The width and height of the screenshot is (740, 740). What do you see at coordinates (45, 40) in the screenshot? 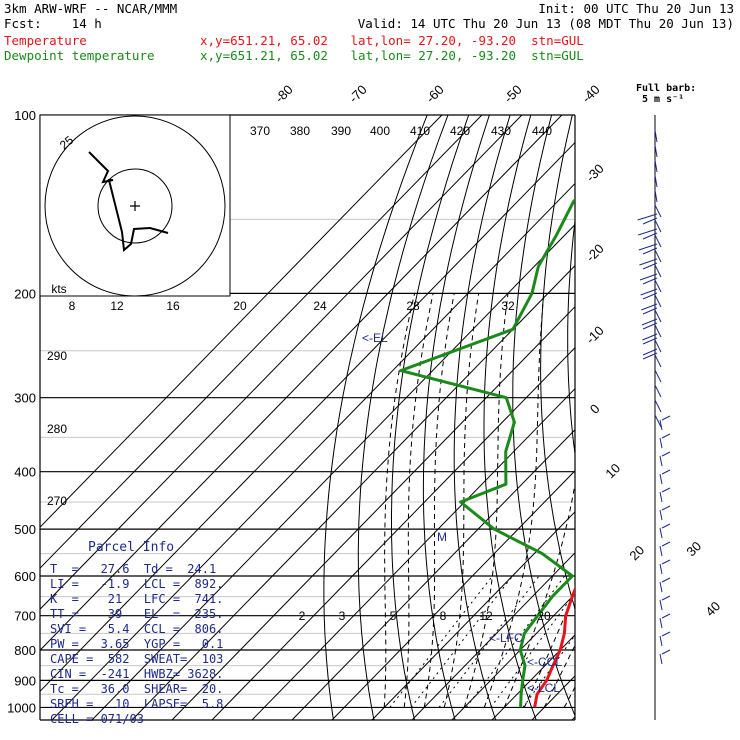
I see `legend-temperature: Temperature` at bounding box center [45, 40].